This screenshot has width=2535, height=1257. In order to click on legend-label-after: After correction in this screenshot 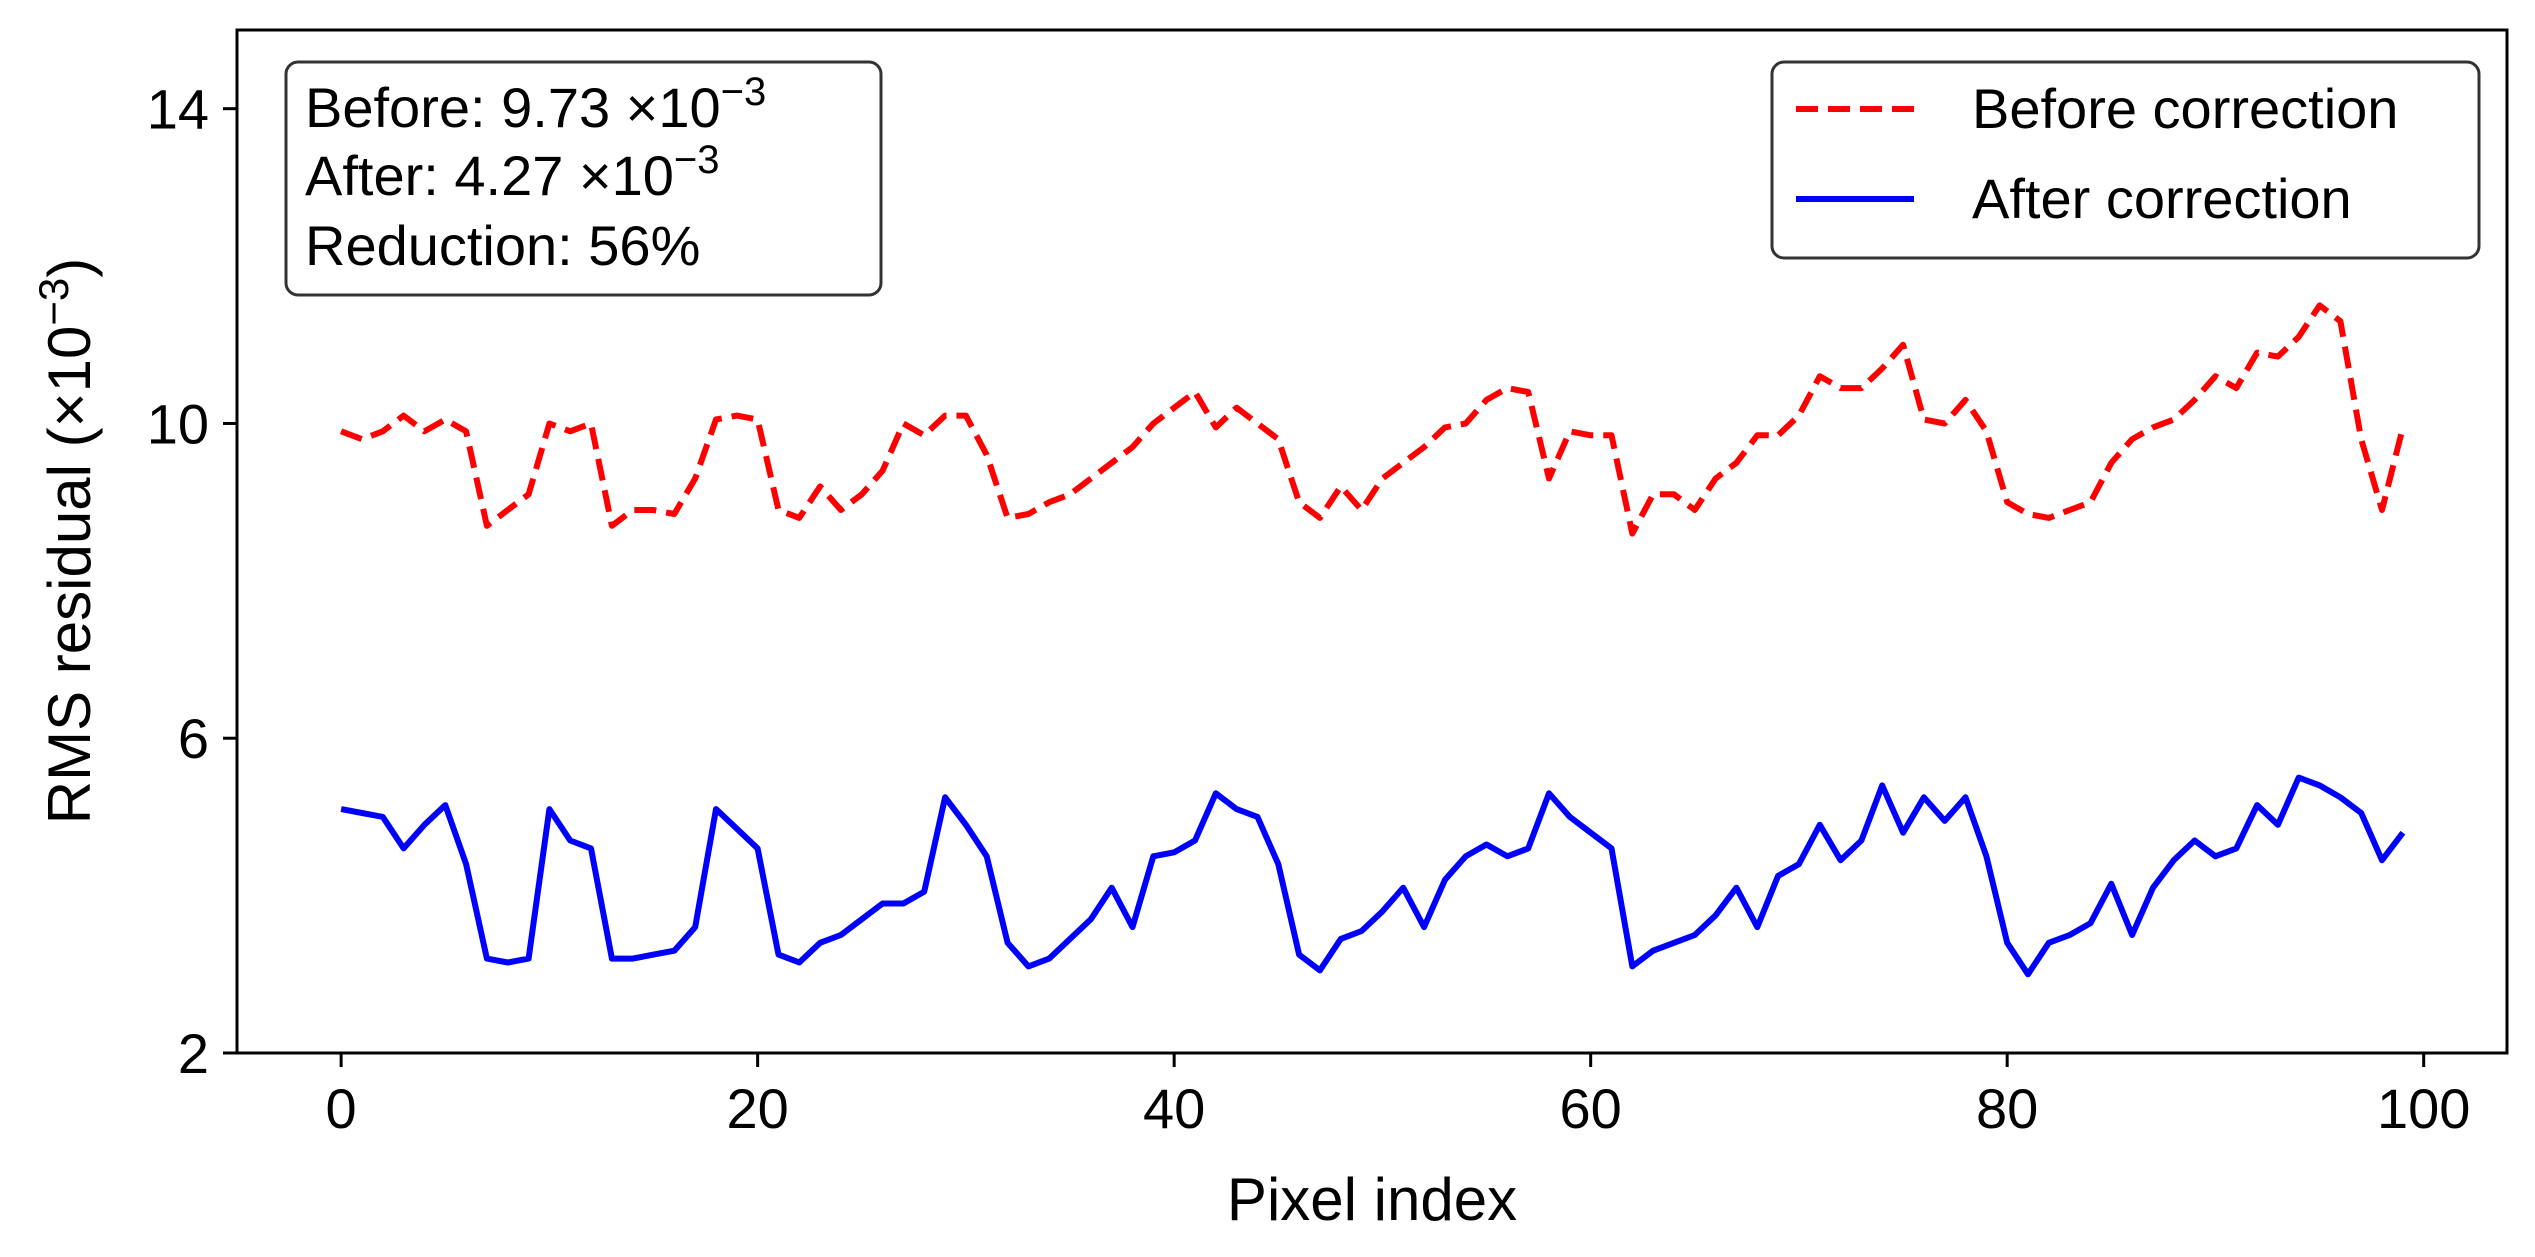, I will do `click(2162, 198)`.